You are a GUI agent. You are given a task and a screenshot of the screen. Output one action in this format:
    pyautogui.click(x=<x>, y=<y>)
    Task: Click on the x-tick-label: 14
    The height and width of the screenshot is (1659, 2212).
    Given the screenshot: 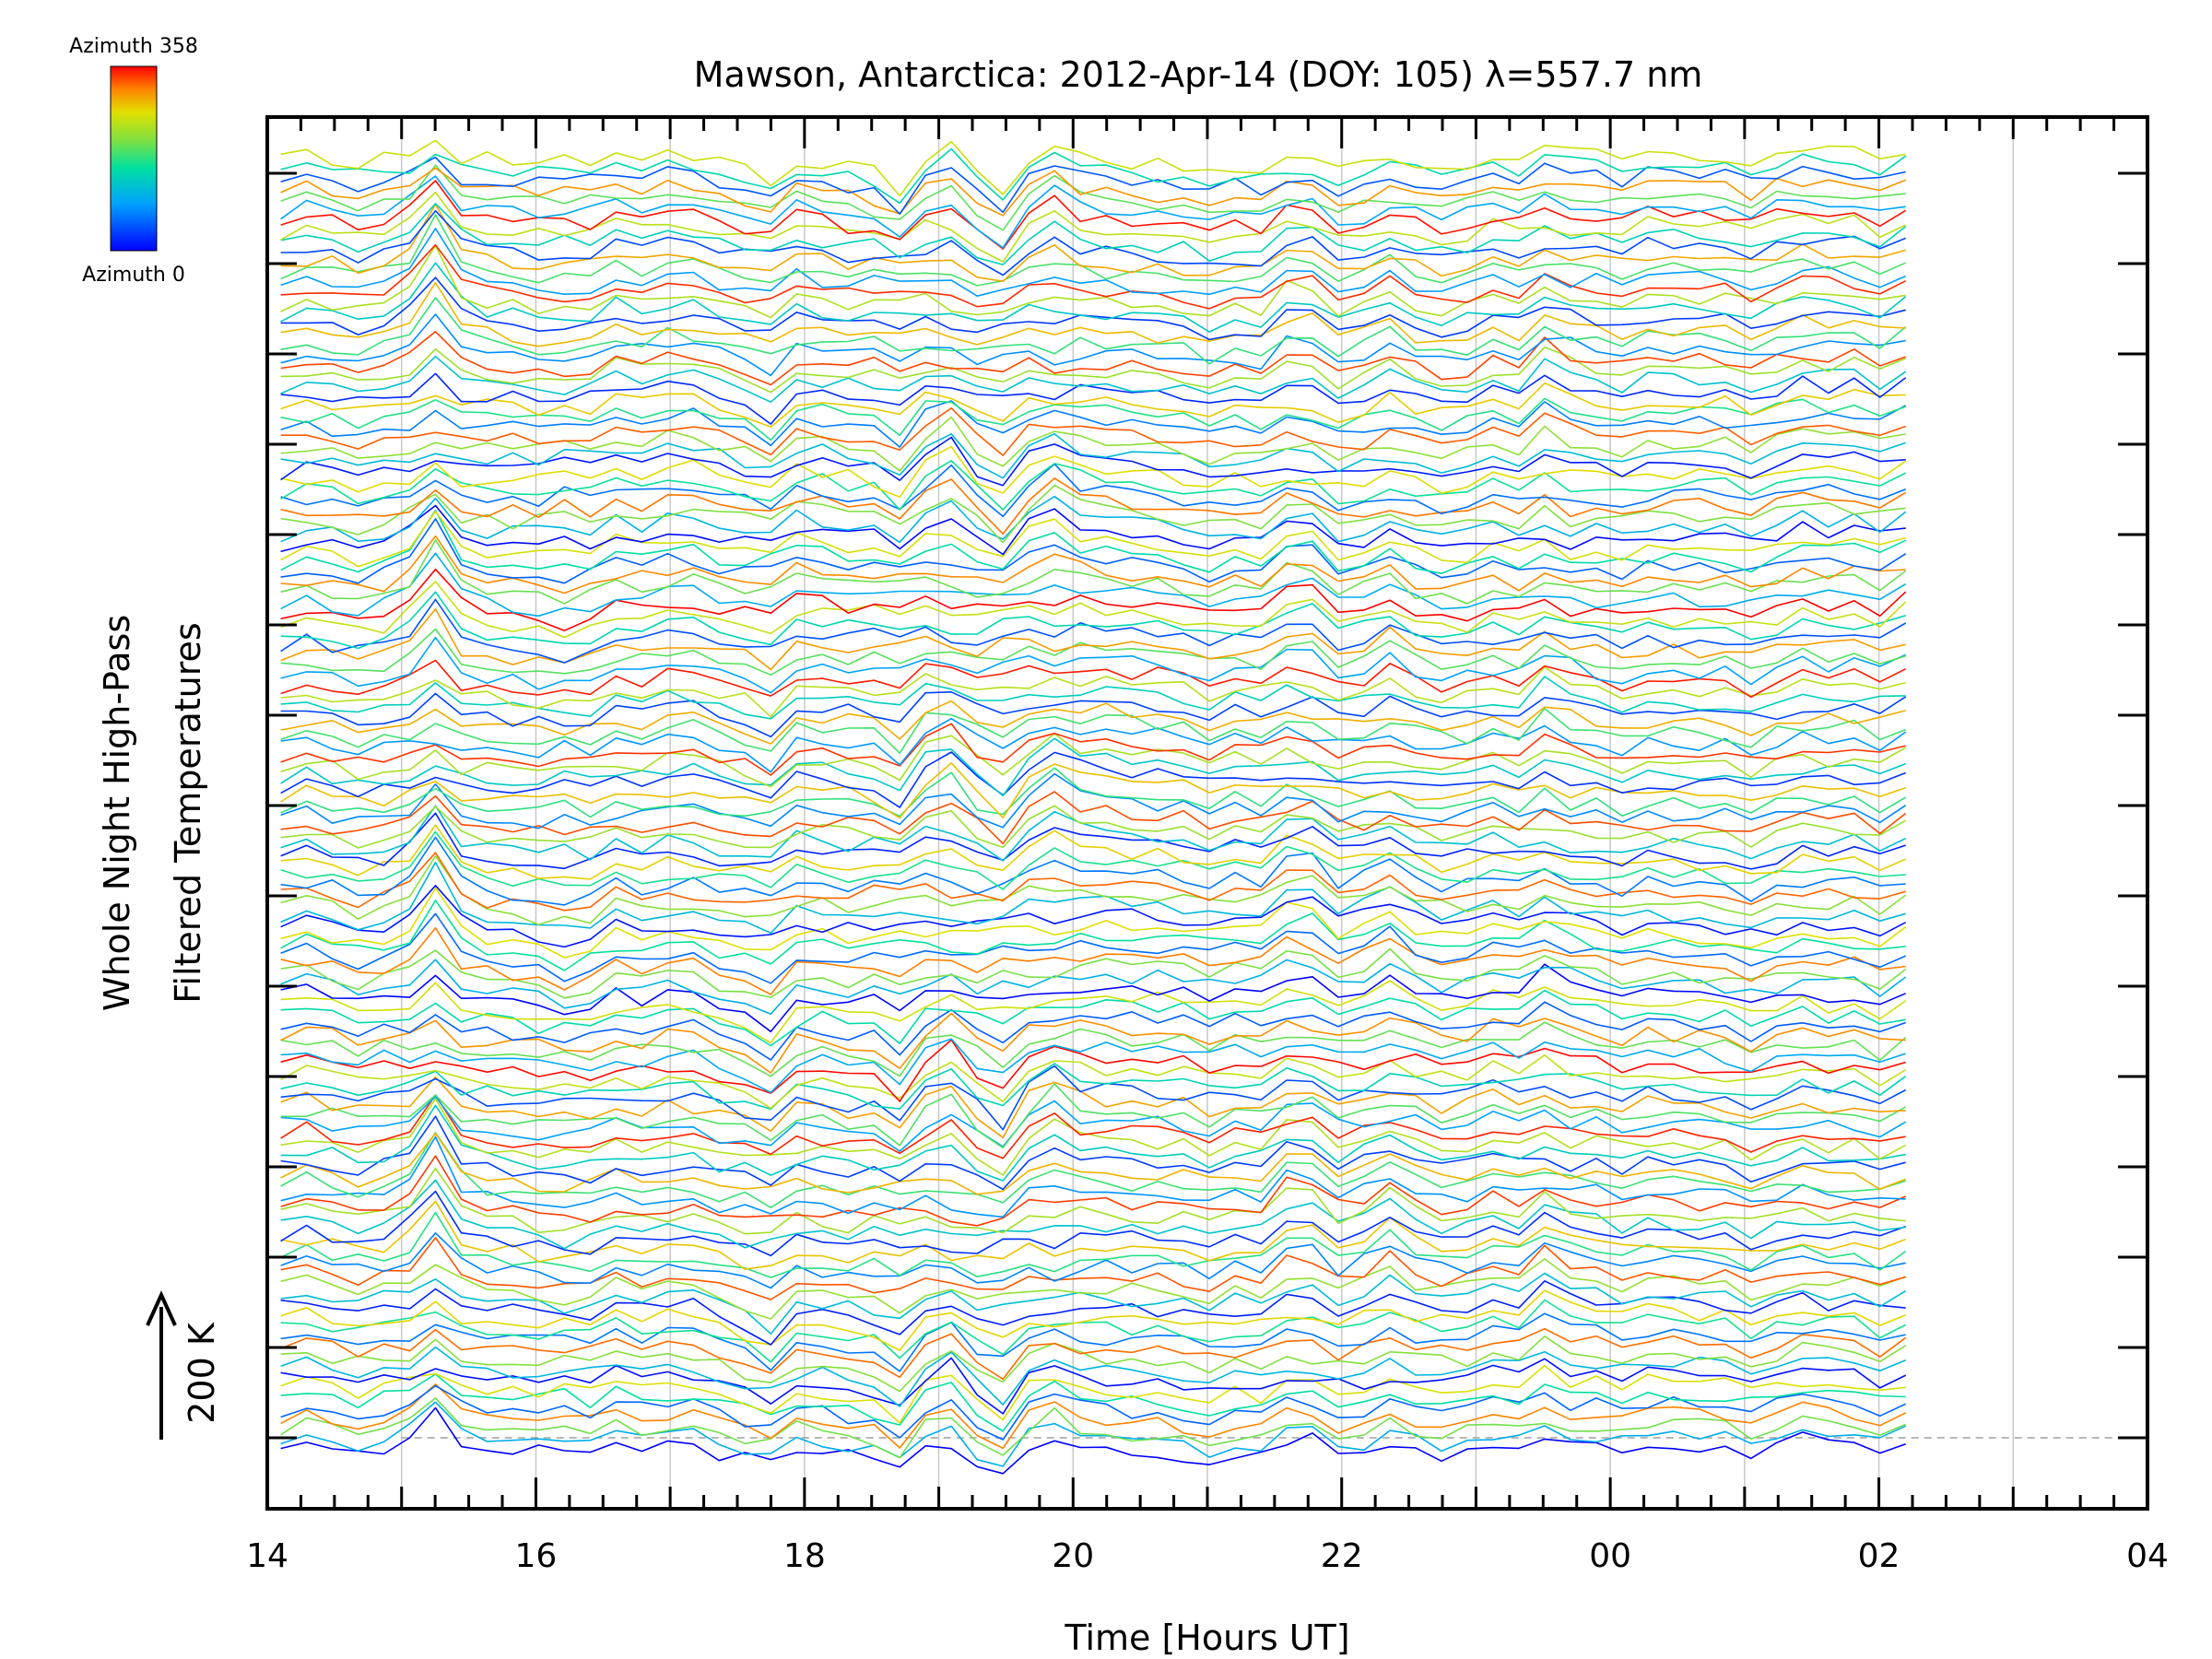 What is the action you would take?
    pyautogui.click(x=267, y=1556)
    